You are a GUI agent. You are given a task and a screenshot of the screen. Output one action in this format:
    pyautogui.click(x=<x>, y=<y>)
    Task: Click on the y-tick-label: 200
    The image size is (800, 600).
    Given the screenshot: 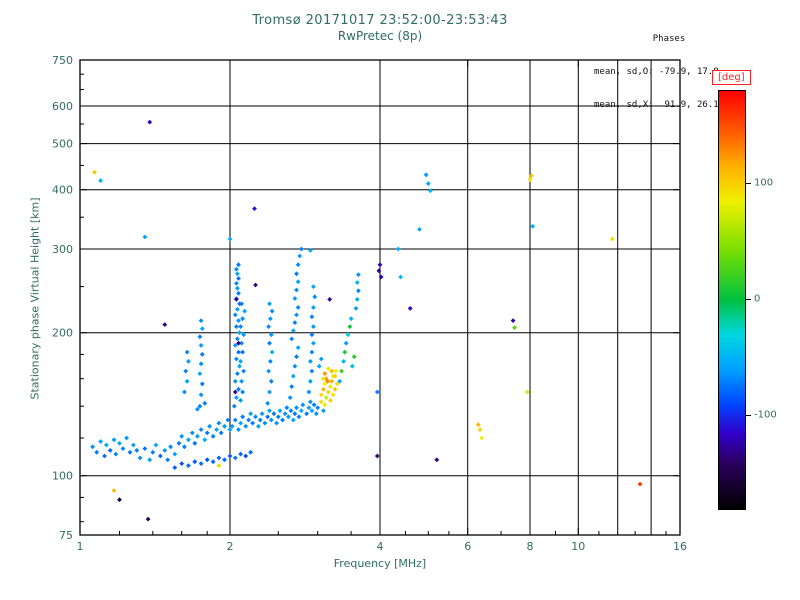 What is the action you would take?
    pyautogui.click(x=62, y=333)
    